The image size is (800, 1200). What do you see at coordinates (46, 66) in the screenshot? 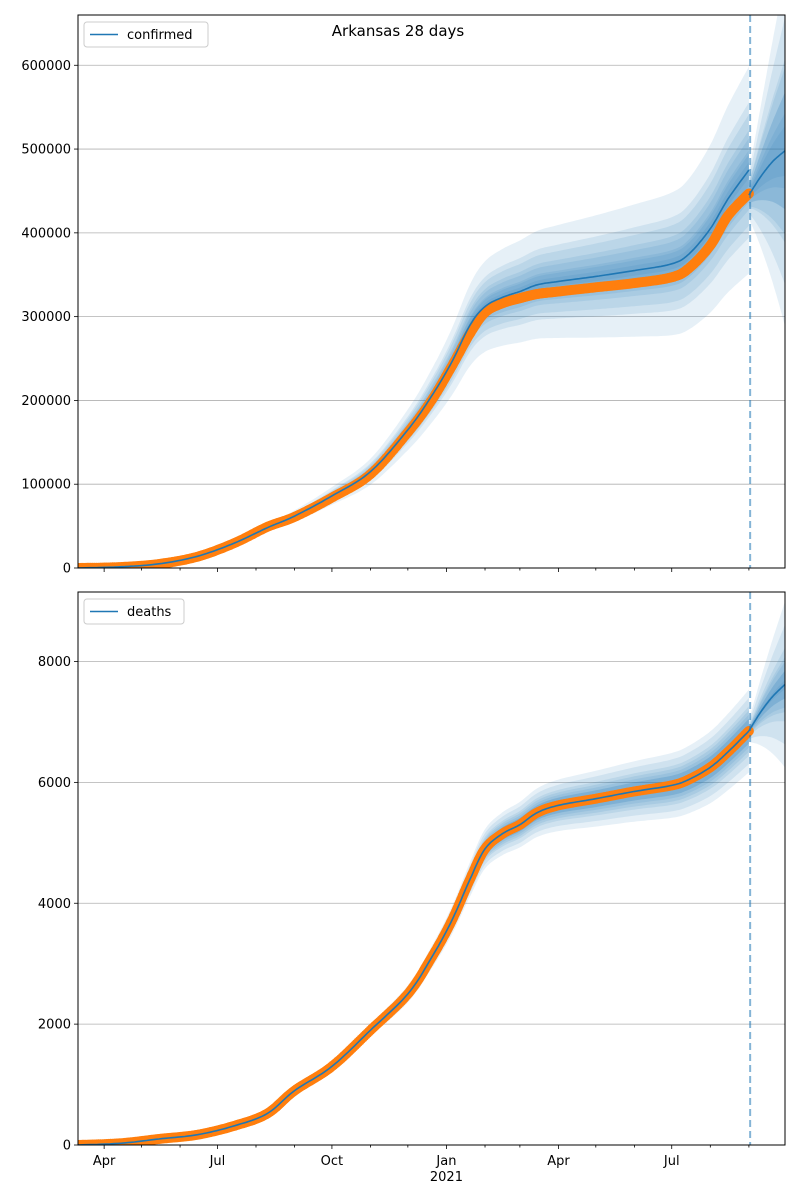
I see `y-tick-label: 600000` at bounding box center [46, 66].